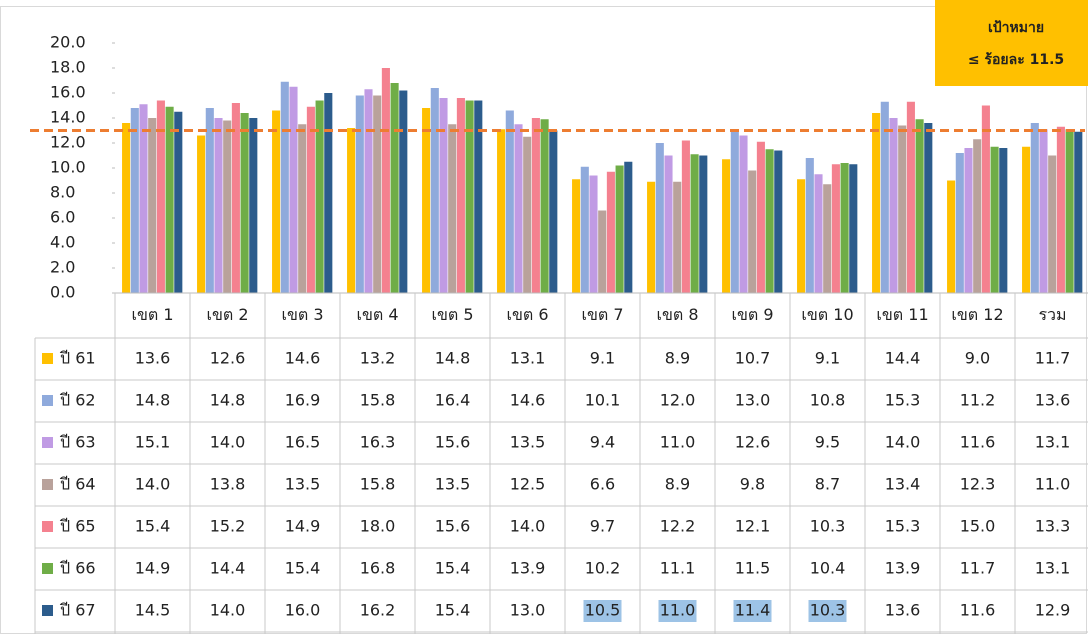 Image resolution: width=1088 pixels, height=638 pixels. What do you see at coordinates (228, 526) in the screenshot?
I see `table-value: 15.2` at bounding box center [228, 526].